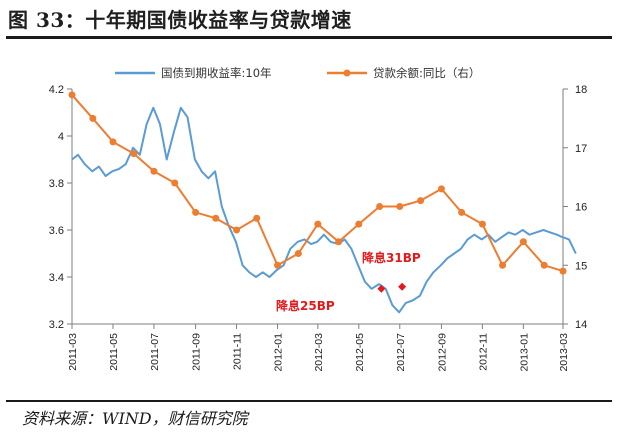 The image size is (620, 438). Describe the element at coordinates (581, 208) in the screenshot. I see `right-axis-tick-label: 16` at that location.